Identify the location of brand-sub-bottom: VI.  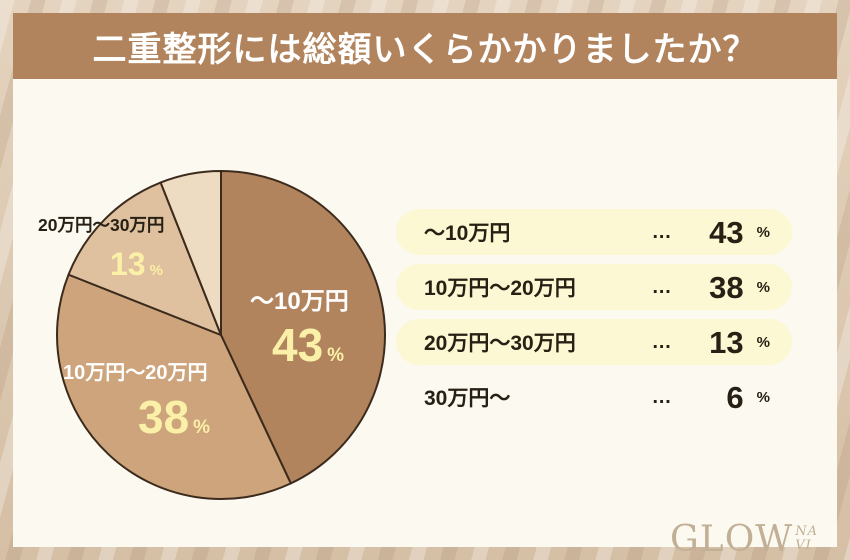
(803, 545).